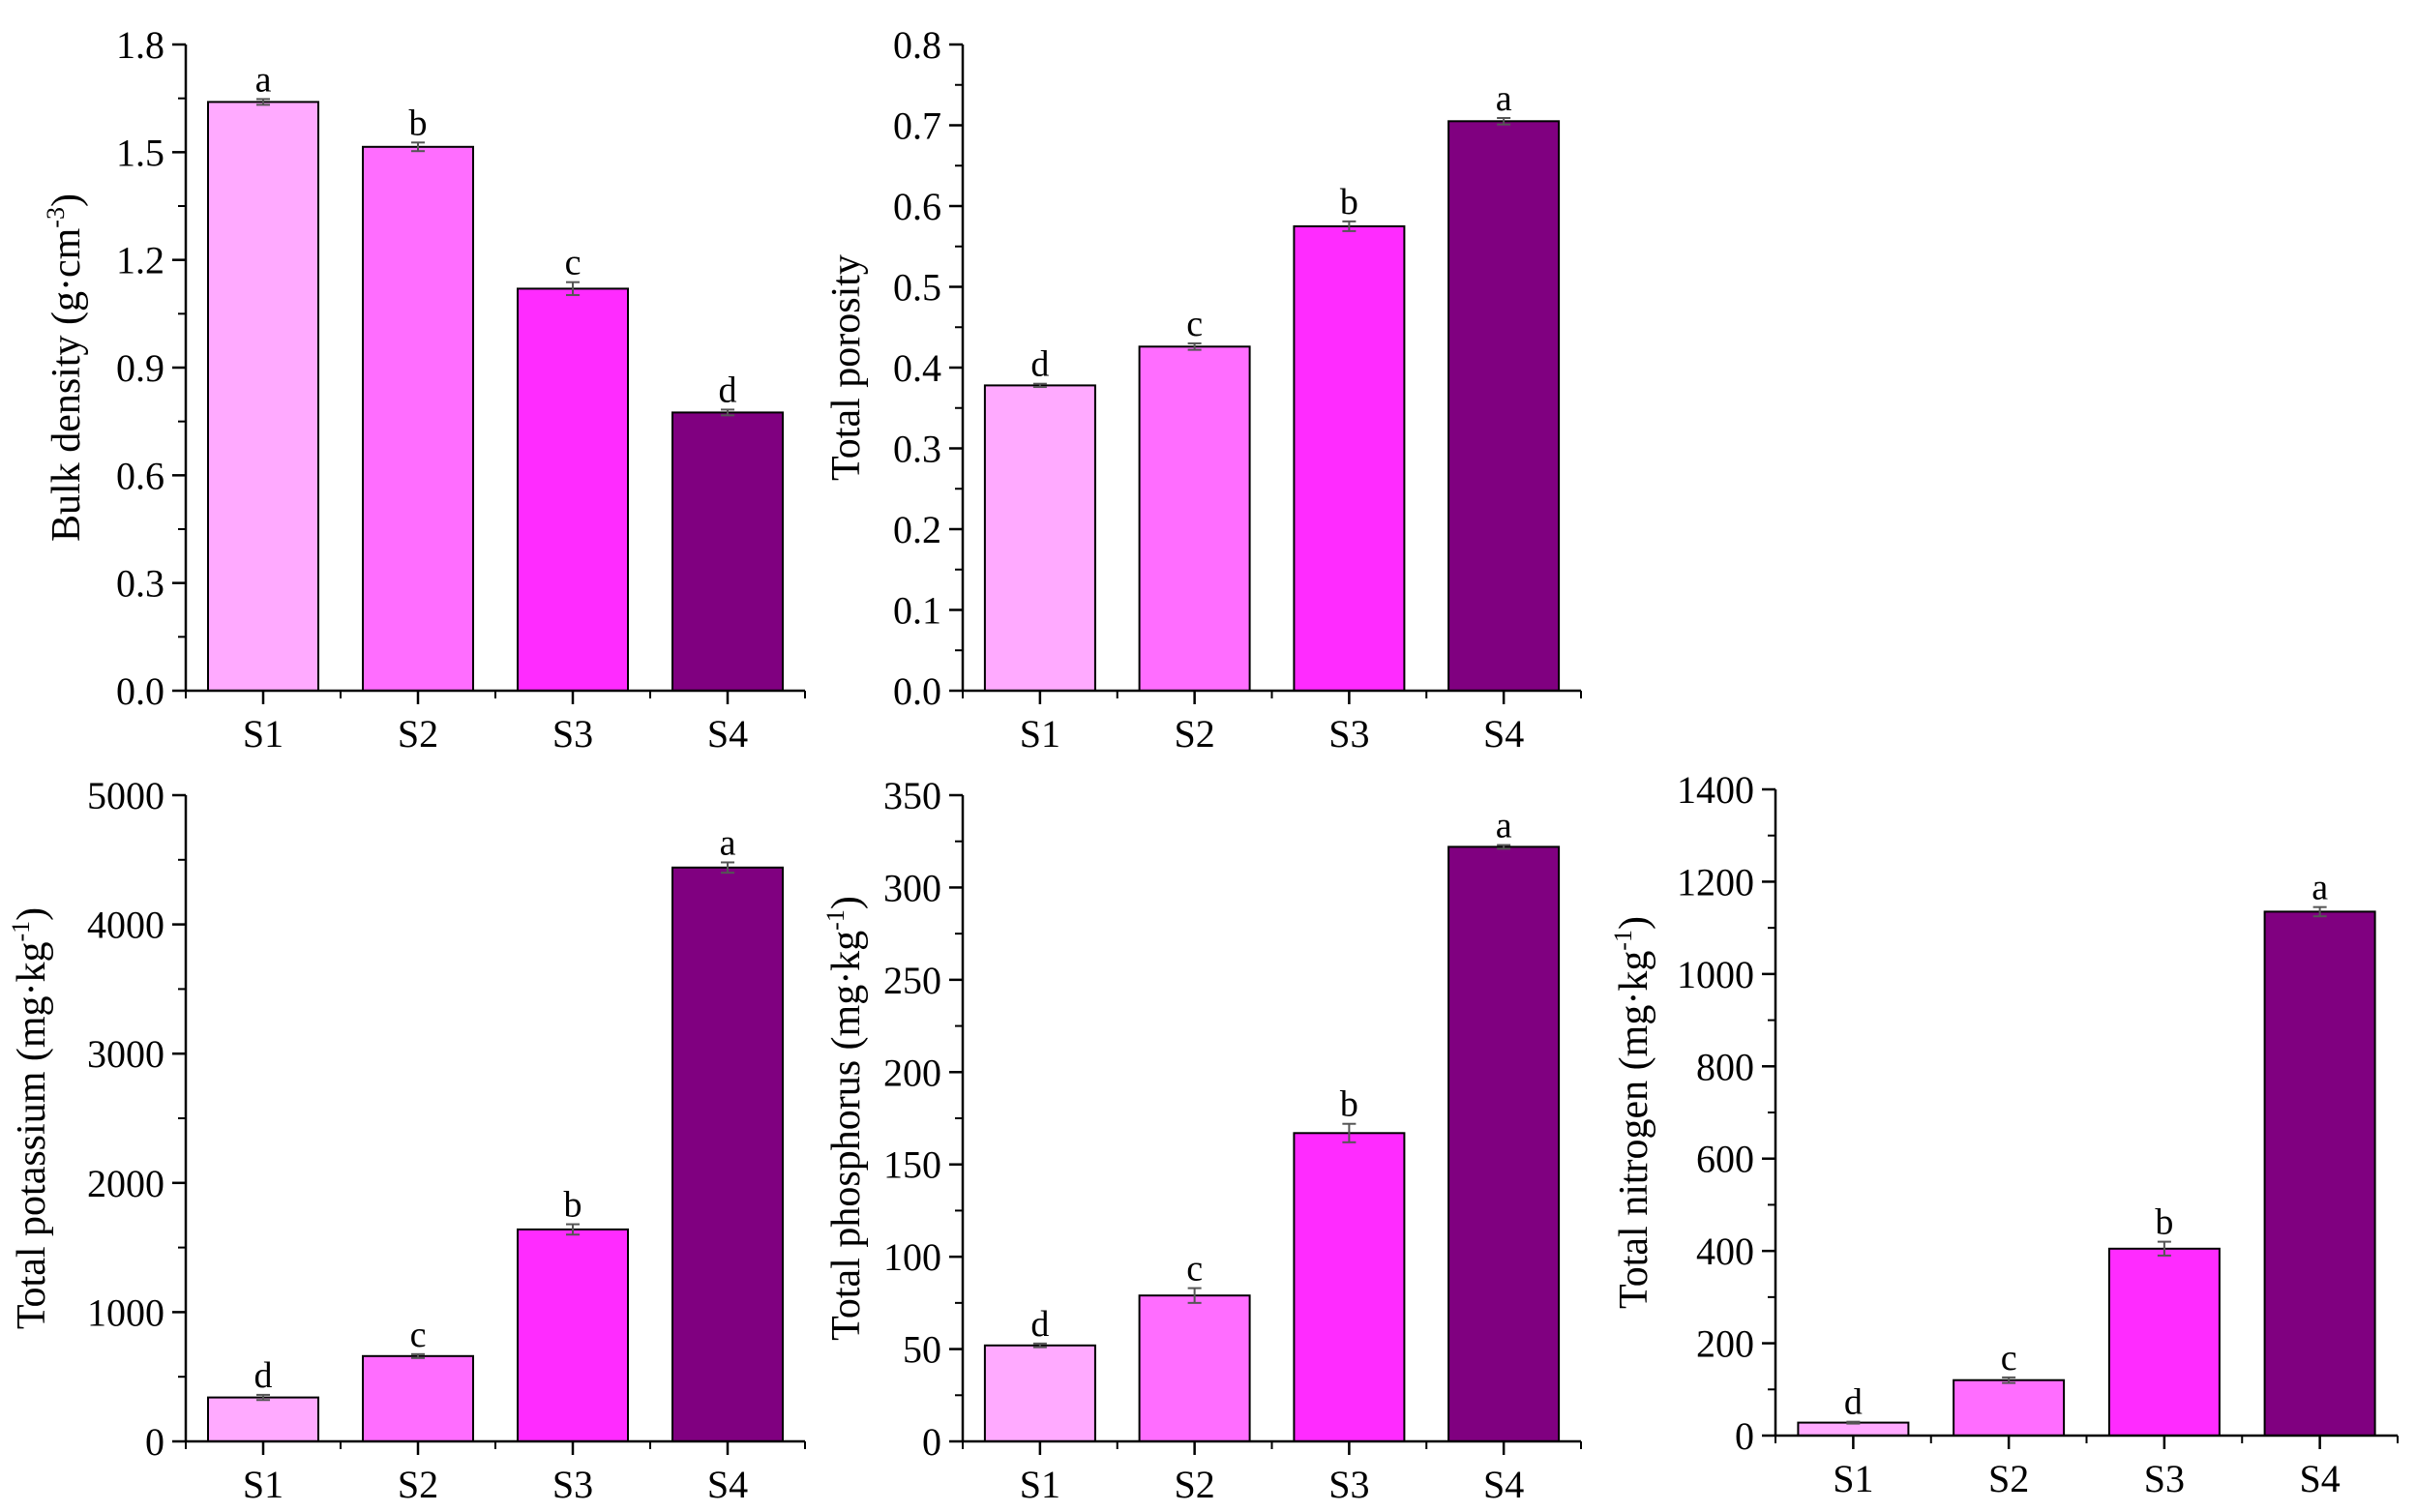  I want to click on y-tick-label: 600, so click(1725, 1160).